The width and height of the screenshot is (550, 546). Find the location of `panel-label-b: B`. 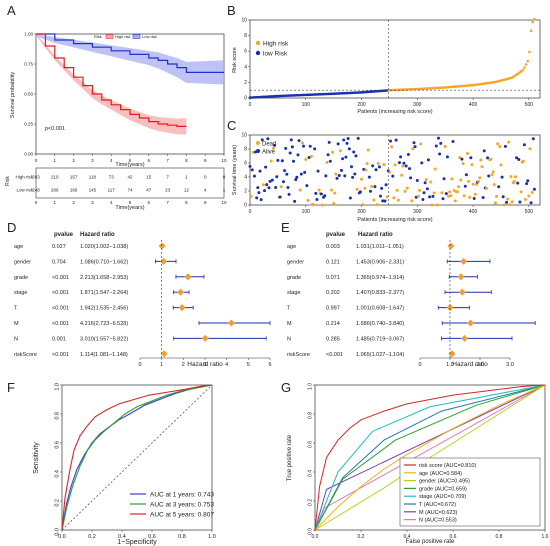

panel-label-b: B is located at coordinates (231, 10).